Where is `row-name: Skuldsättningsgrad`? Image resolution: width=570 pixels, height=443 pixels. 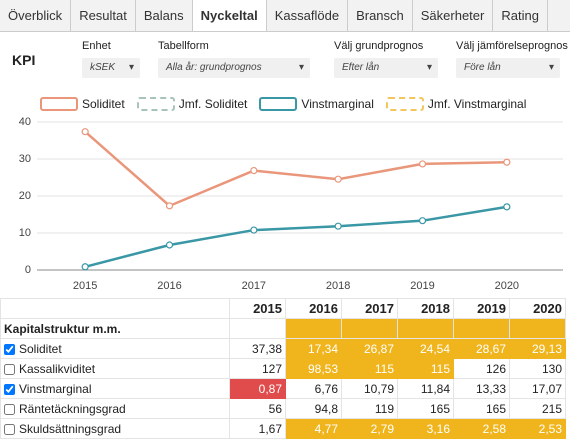 row-name: Skuldsättningsgrad is located at coordinates (70, 428).